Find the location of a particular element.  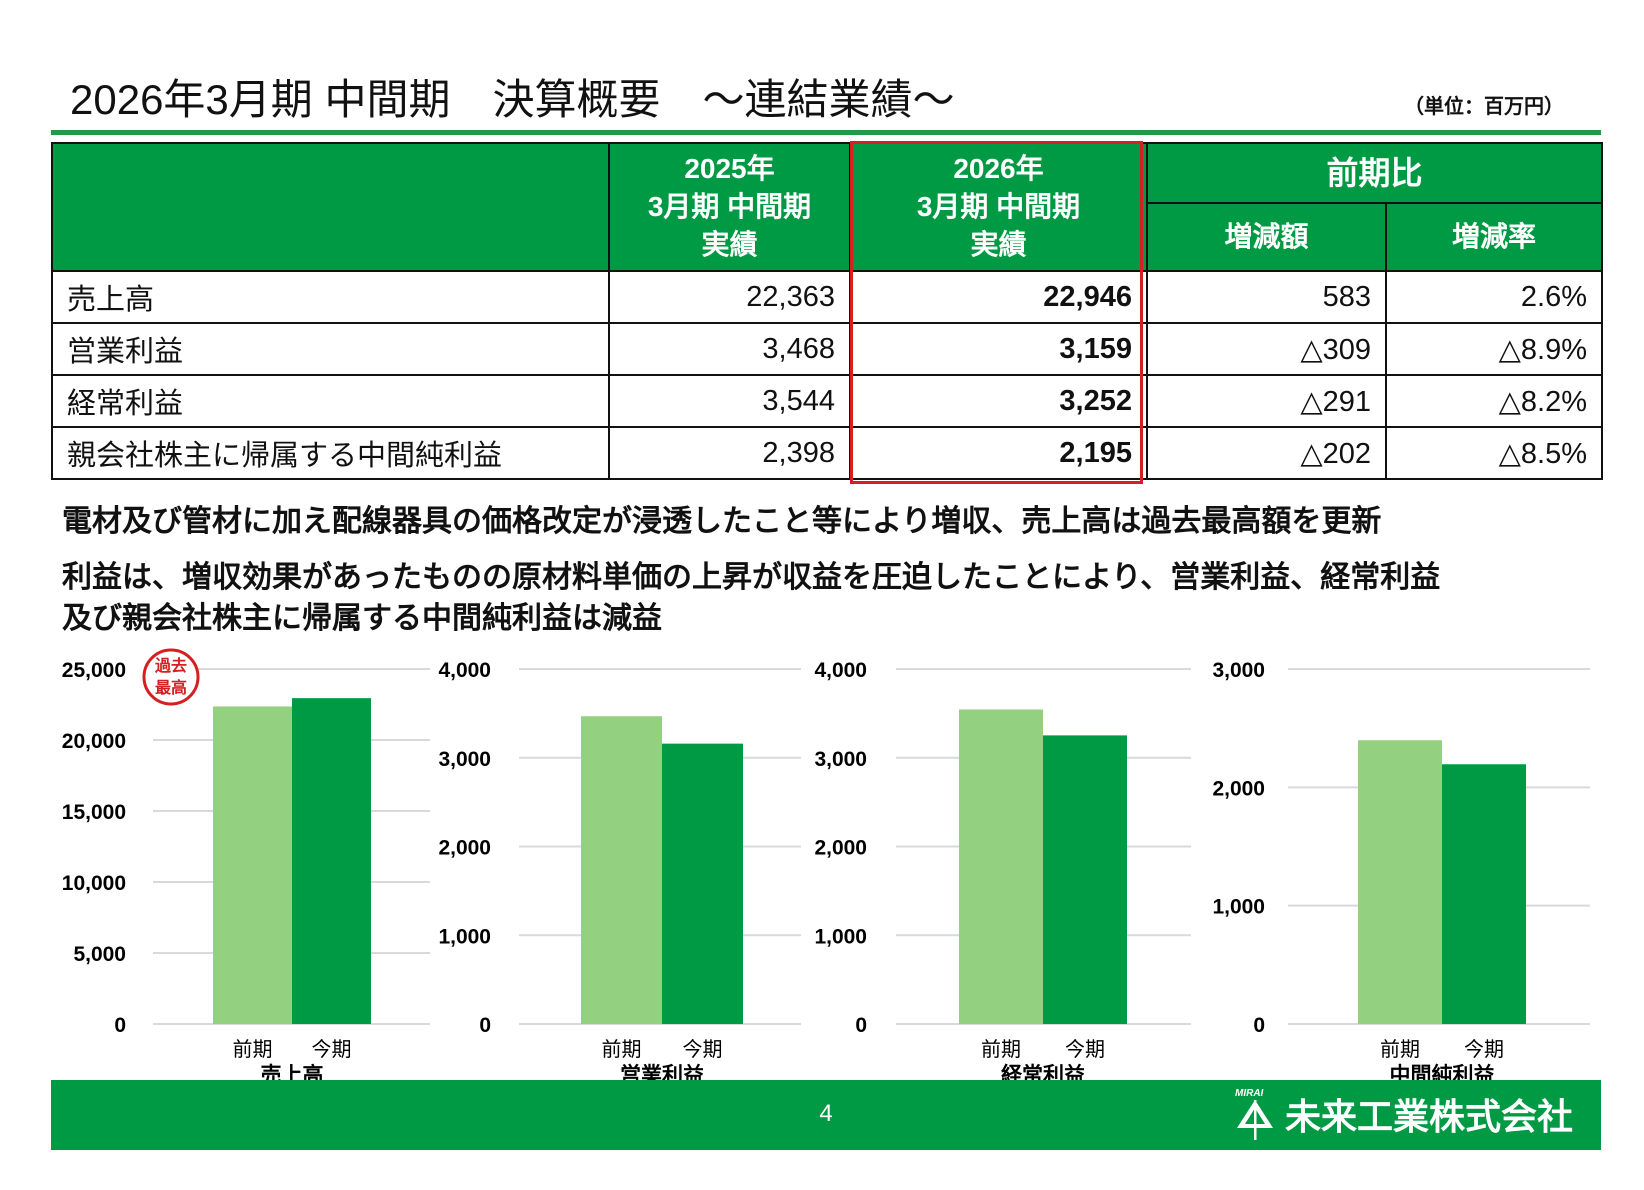

title-rule is located at coordinates (826, 132).